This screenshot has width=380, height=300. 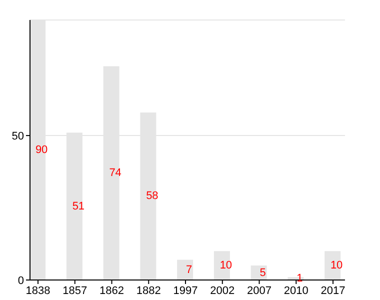 What do you see at coordinates (21, 280) in the screenshot?
I see `y-tick-label: 0` at bounding box center [21, 280].